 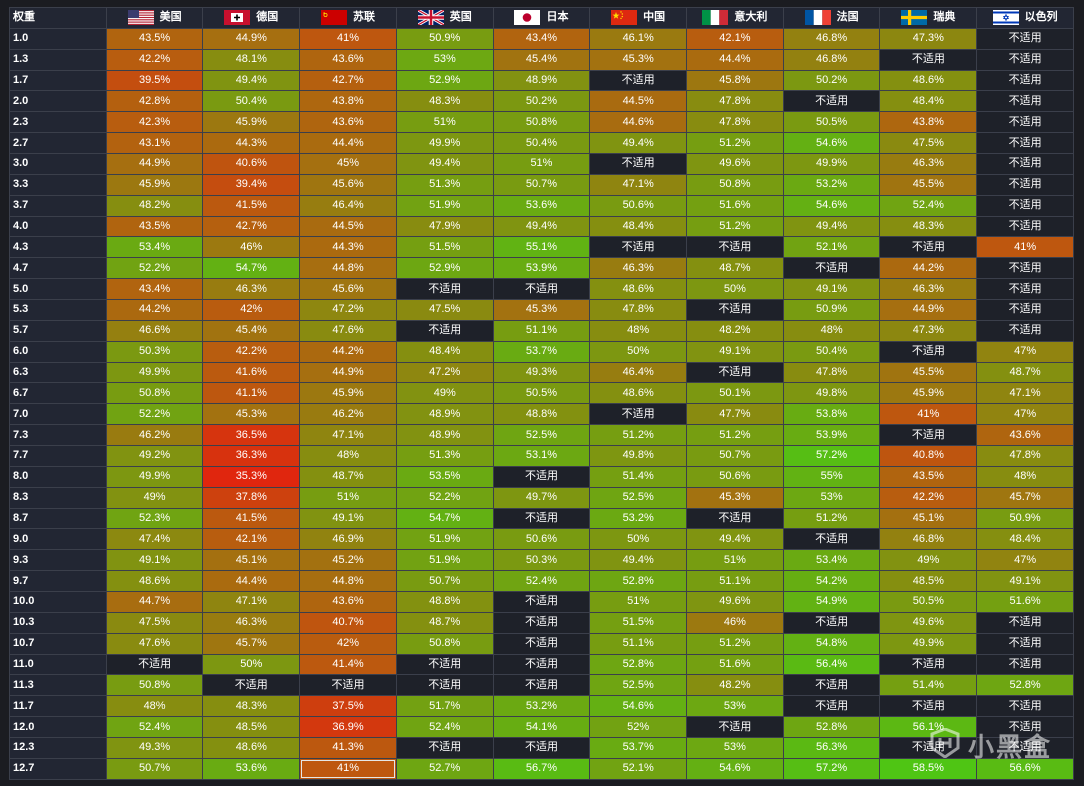 I want to click on heatmap-cell: 50.2%, so click(x=831, y=80).